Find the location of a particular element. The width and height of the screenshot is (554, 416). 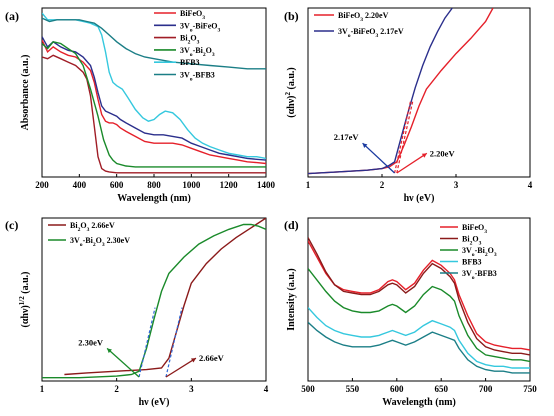

y-axis-label: Absorbance (a.u.) is located at coordinates (25, 93).